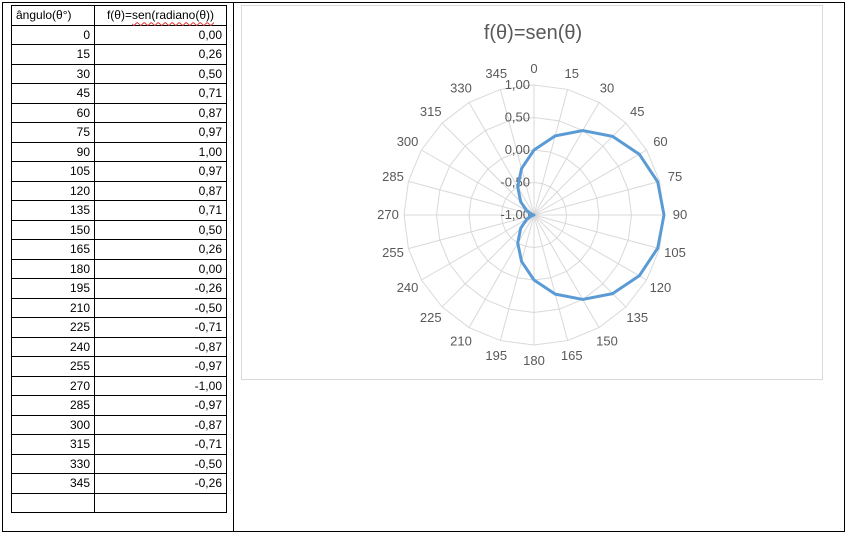 Image resolution: width=859 pixels, height=542 pixels. I want to click on angle-cell: 120, so click(53, 190).